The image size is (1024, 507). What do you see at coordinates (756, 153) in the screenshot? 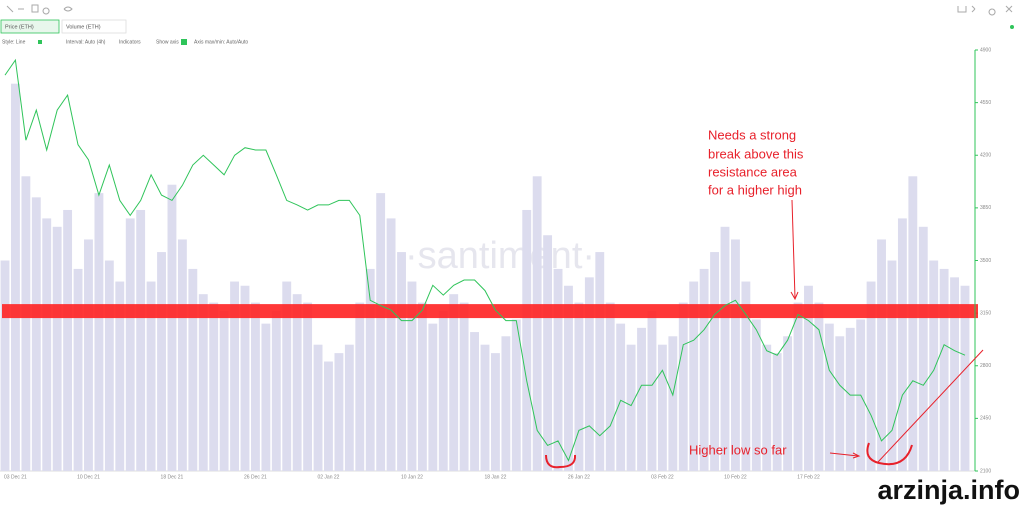
I see `annotation: break above this` at bounding box center [756, 153].